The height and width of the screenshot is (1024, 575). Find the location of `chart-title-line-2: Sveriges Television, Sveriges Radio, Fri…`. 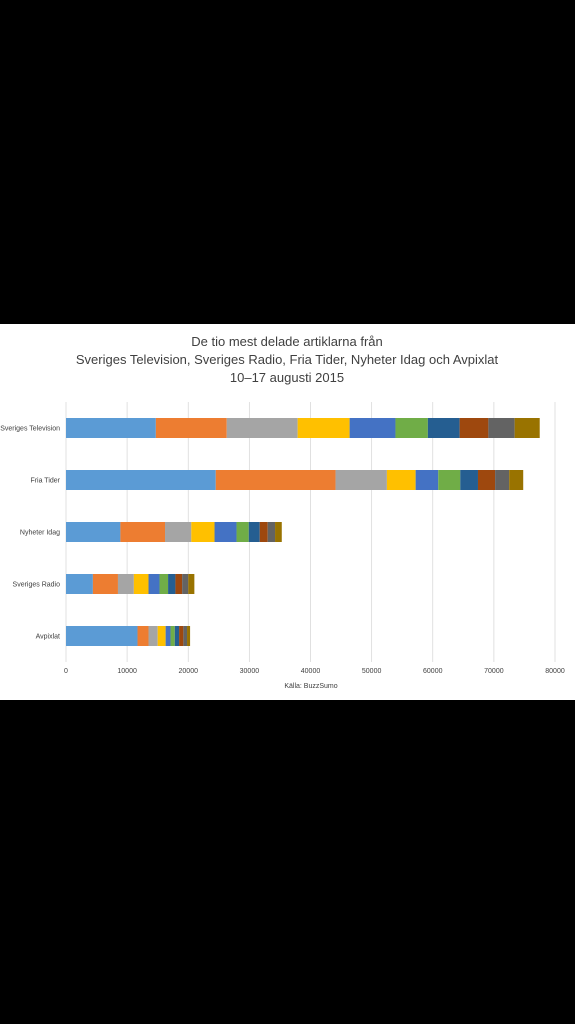

chart-title-line-2: Sveriges Television, Sveriges Radio, Fri… is located at coordinates (287, 359).